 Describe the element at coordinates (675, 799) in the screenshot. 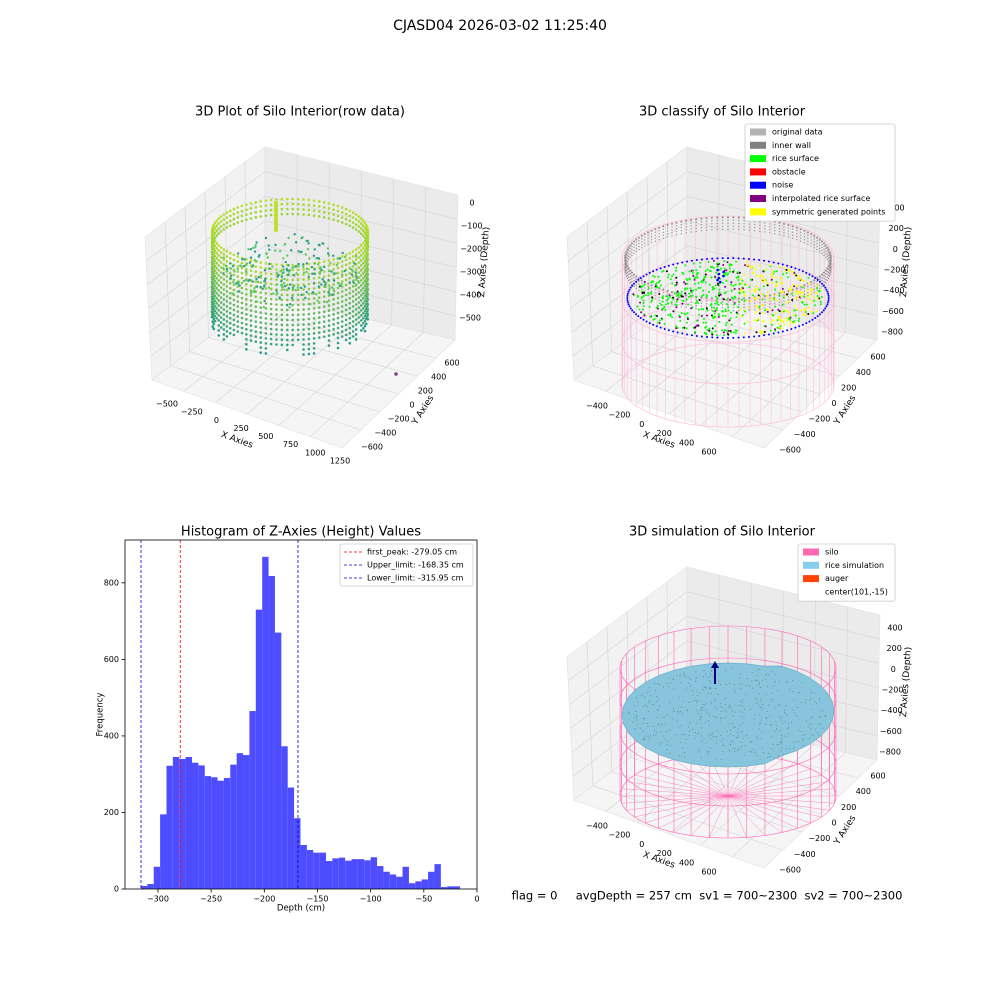

I see `wireframe` at that location.